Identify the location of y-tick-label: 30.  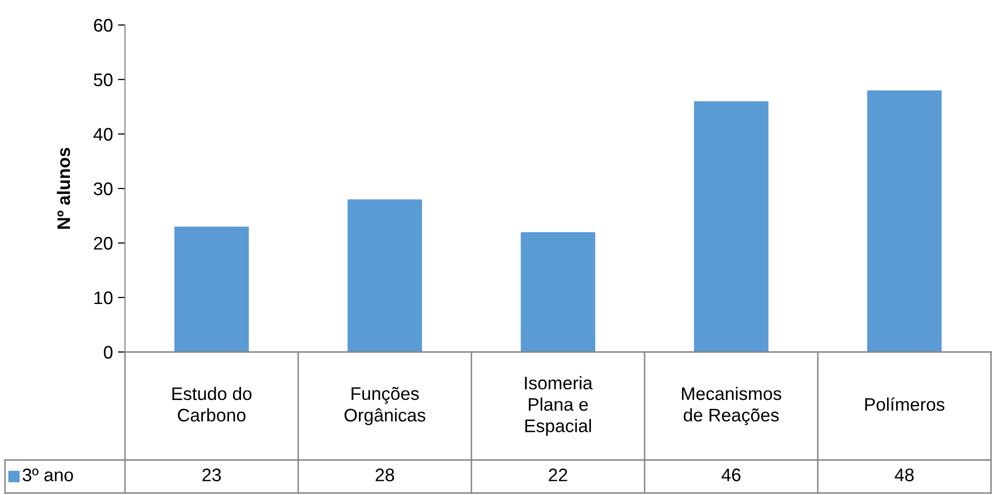
(103, 189).